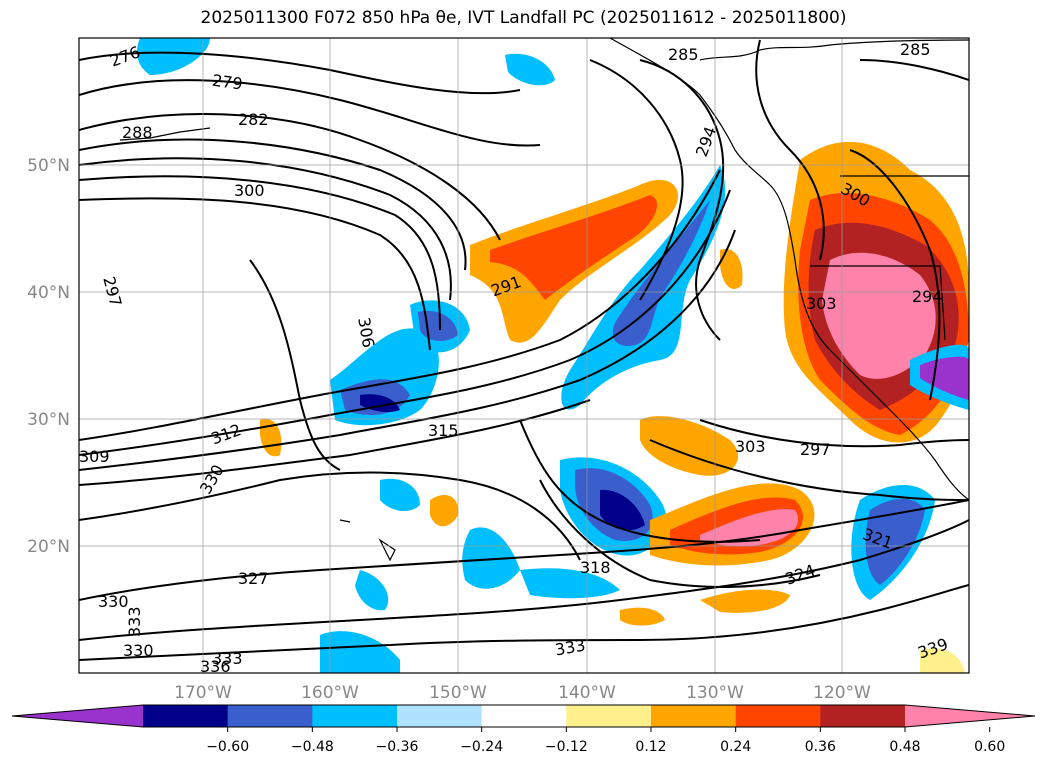 The image size is (1047, 767). I want to click on lat-label: 30°N, so click(48, 420).